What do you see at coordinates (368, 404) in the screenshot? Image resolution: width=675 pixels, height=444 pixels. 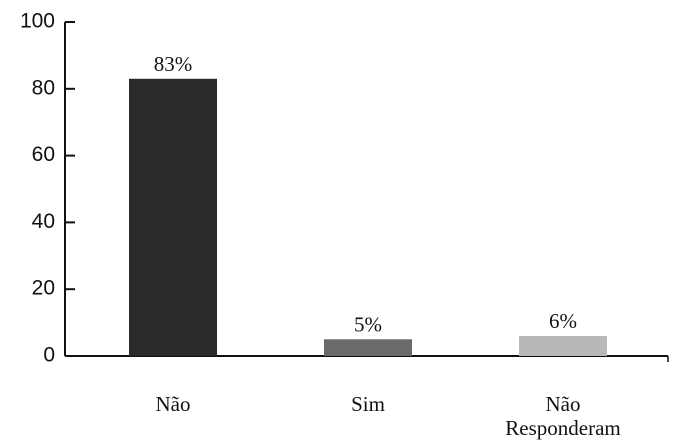 I see `x-tick-label: Sim` at bounding box center [368, 404].